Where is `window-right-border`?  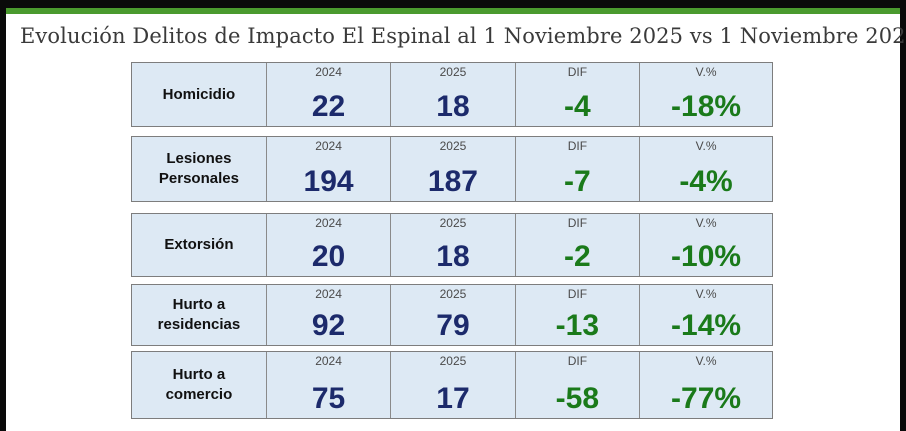 window-right-border is located at coordinates (903, 215).